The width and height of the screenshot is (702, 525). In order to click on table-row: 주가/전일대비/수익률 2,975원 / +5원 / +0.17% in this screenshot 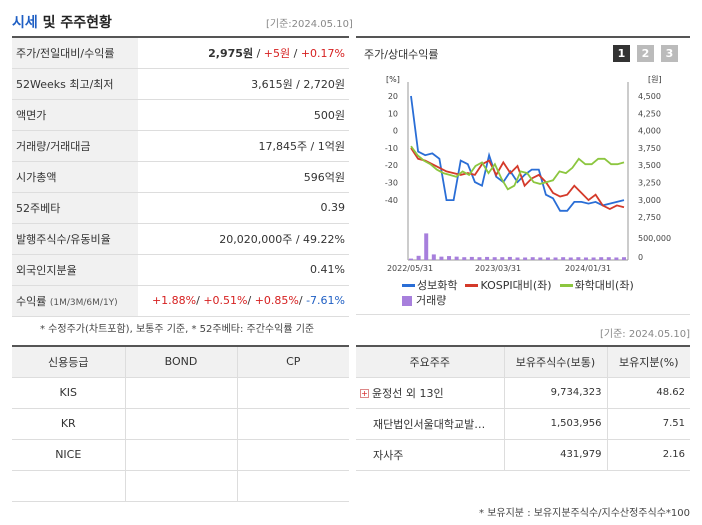, I will do `click(180, 53)`.